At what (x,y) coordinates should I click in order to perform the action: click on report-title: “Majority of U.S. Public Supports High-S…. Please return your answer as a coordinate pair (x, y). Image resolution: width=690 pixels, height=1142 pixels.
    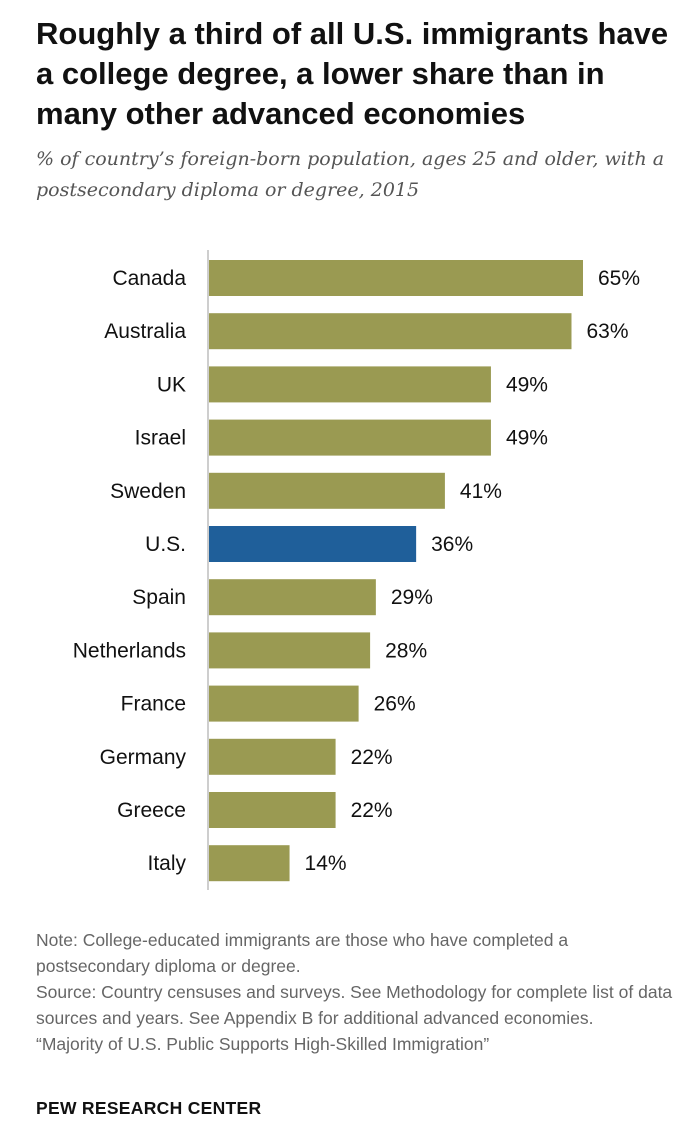
    Looking at the image, I should click on (263, 1044).